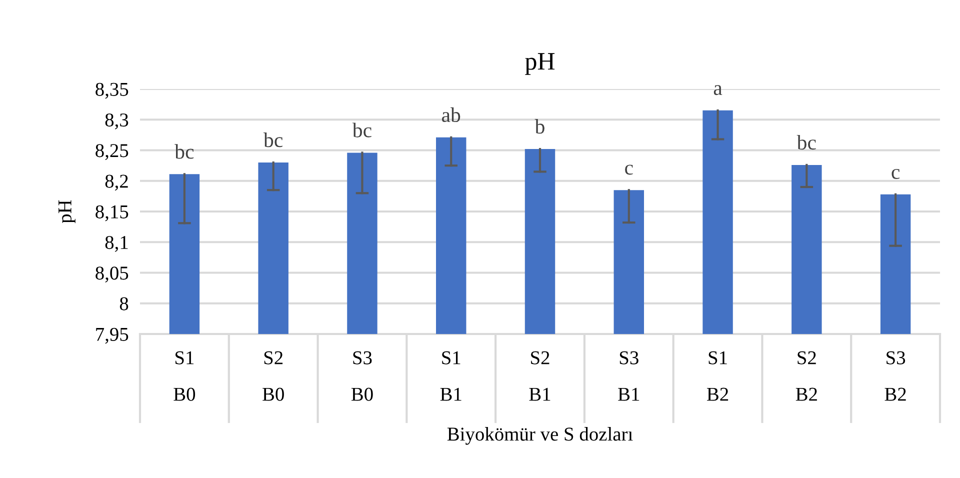  What do you see at coordinates (540, 436) in the screenshot?
I see `x-axis-title: Biyokömür ve S dozları` at bounding box center [540, 436].